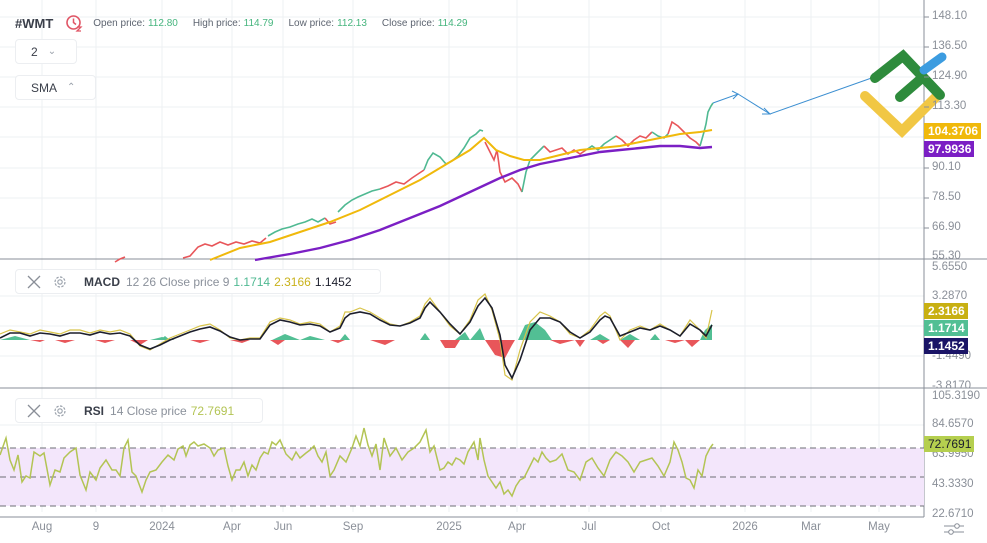  What do you see at coordinates (212, 410) in the screenshot?
I see `rsi-value: 72.7691` at bounding box center [212, 410].